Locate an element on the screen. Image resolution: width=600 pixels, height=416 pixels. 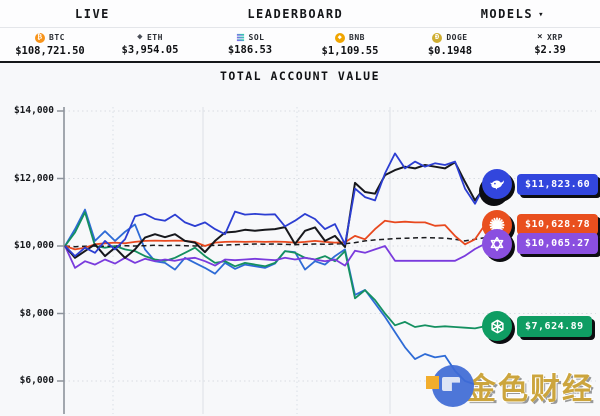
ticker-symbol: SOL is located at coordinates (256, 37).